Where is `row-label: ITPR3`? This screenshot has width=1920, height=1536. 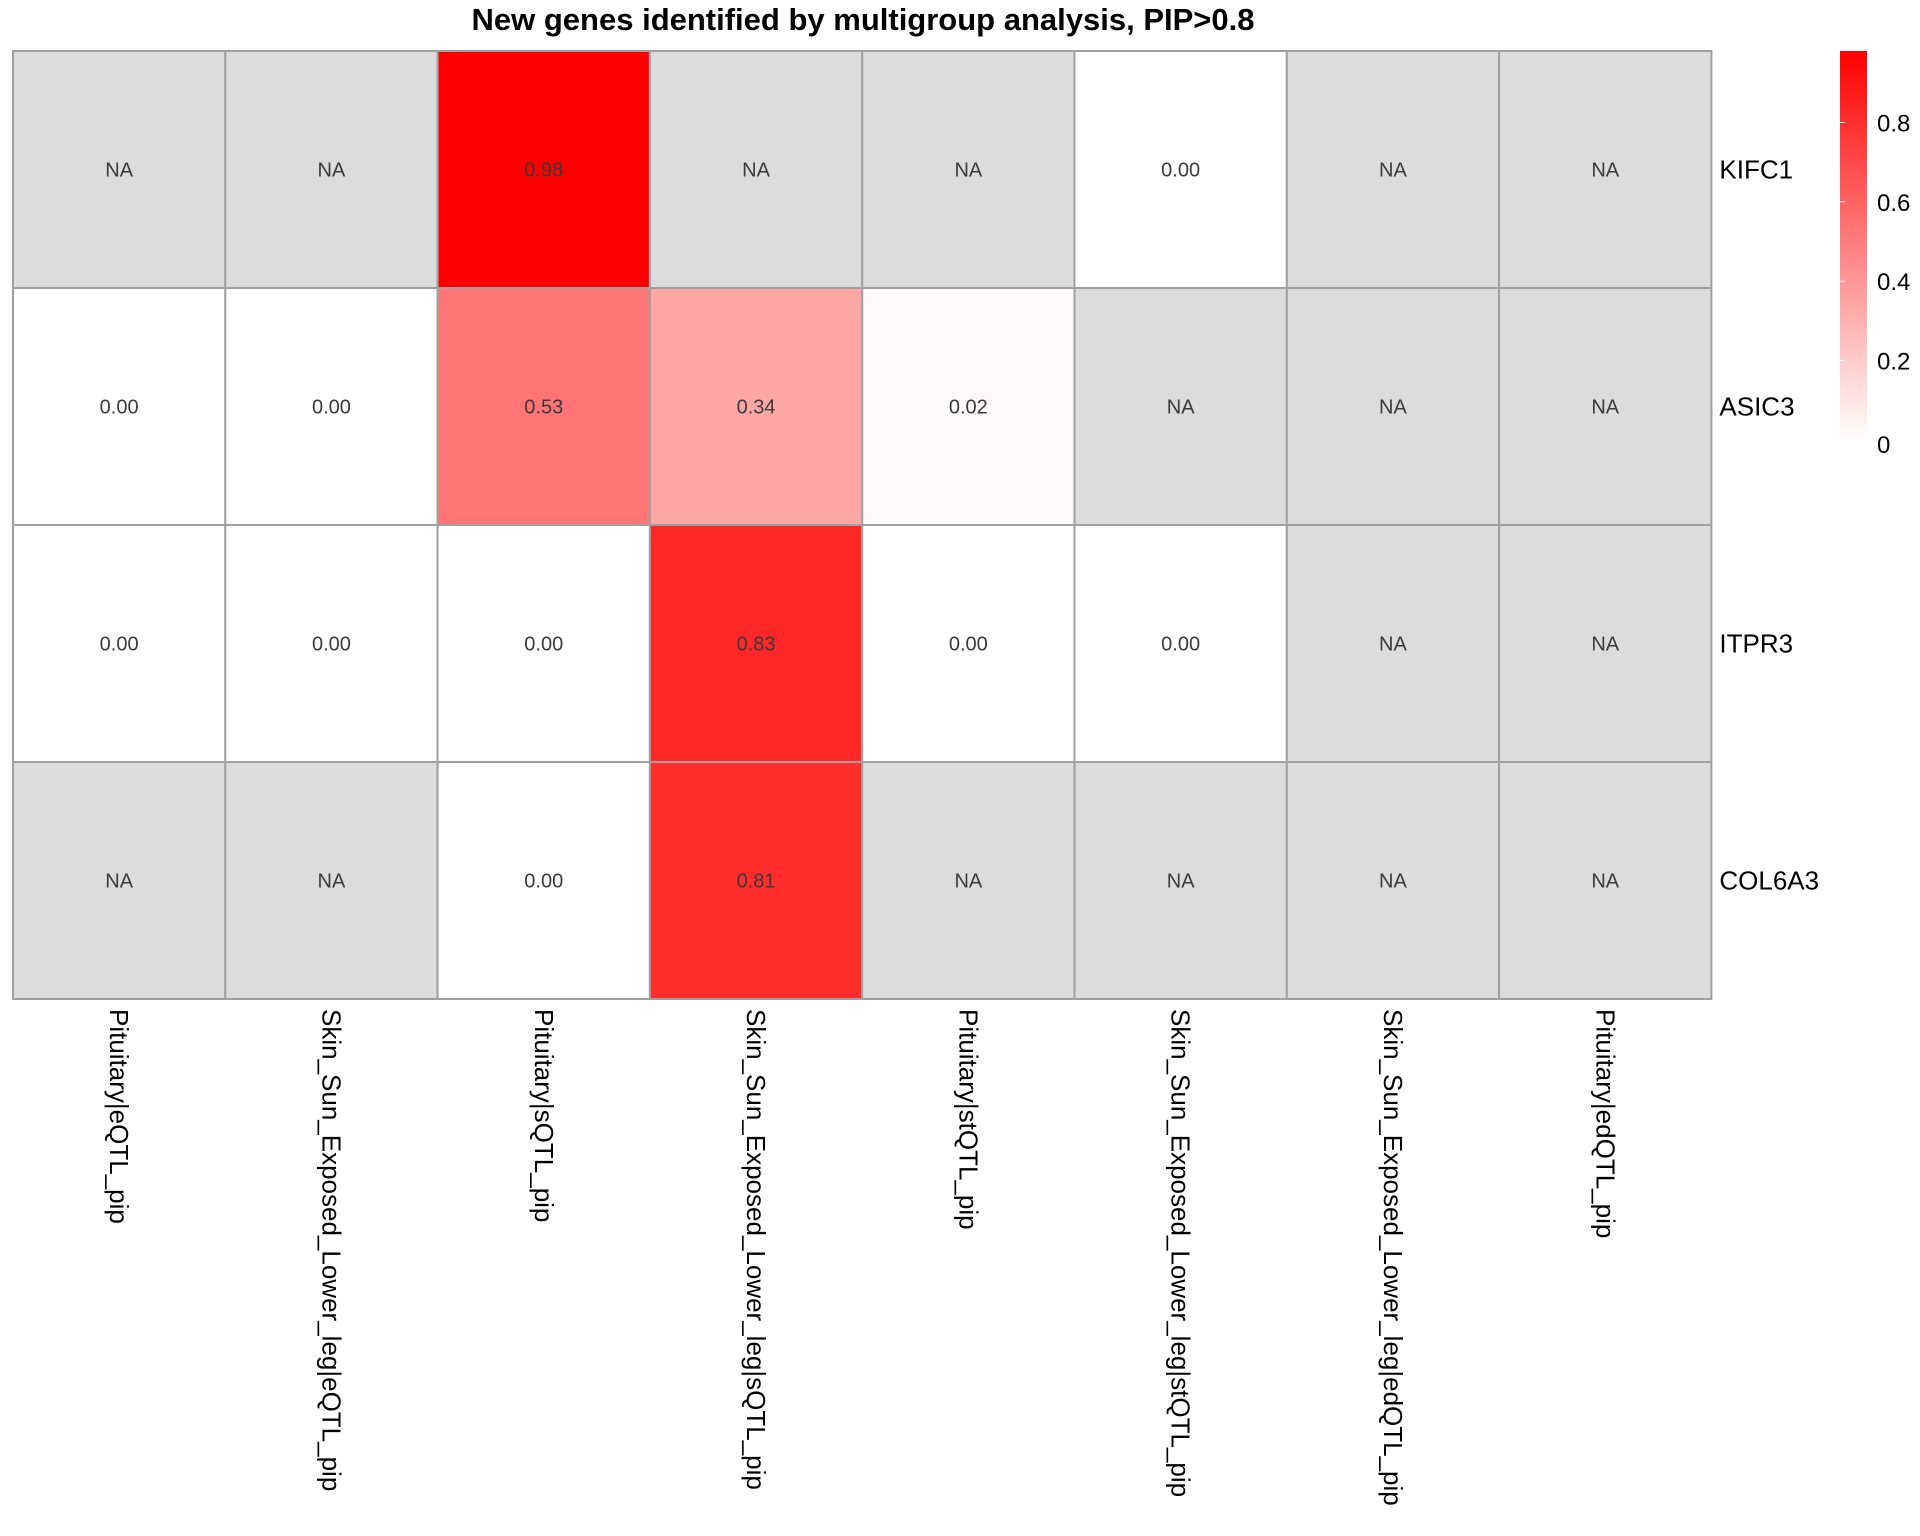 row-label: ITPR3 is located at coordinates (1756, 644).